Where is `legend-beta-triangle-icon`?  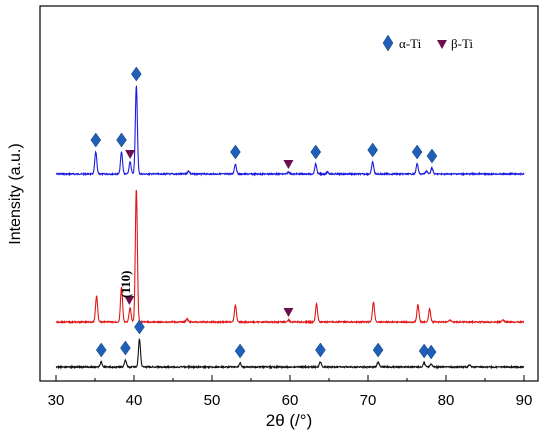
legend-beta-triangle-icon is located at coordinates (442, 44).